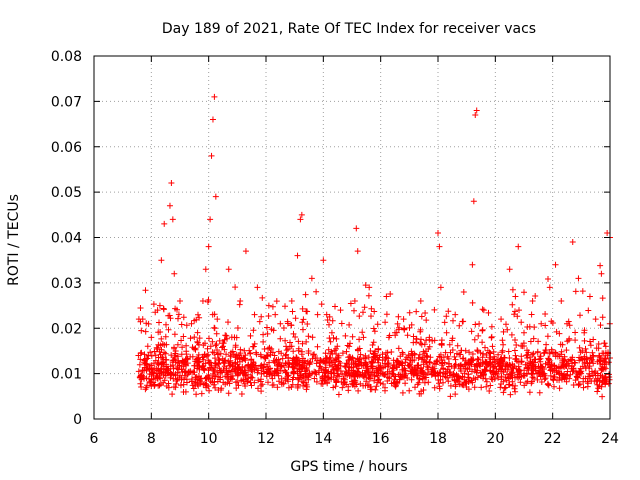 This screenshot has width=640, height=480. Describe the element at coordinates (66, 284) in the screenshot. I see `y-tick-label: 0.03` at that location.